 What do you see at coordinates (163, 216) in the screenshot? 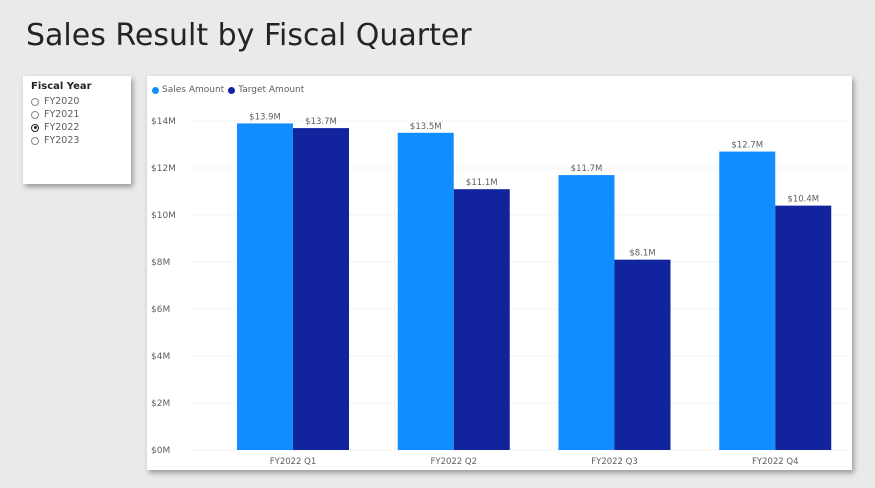
I see `y-tick-label: $10M` at bounding box center [163, 216].